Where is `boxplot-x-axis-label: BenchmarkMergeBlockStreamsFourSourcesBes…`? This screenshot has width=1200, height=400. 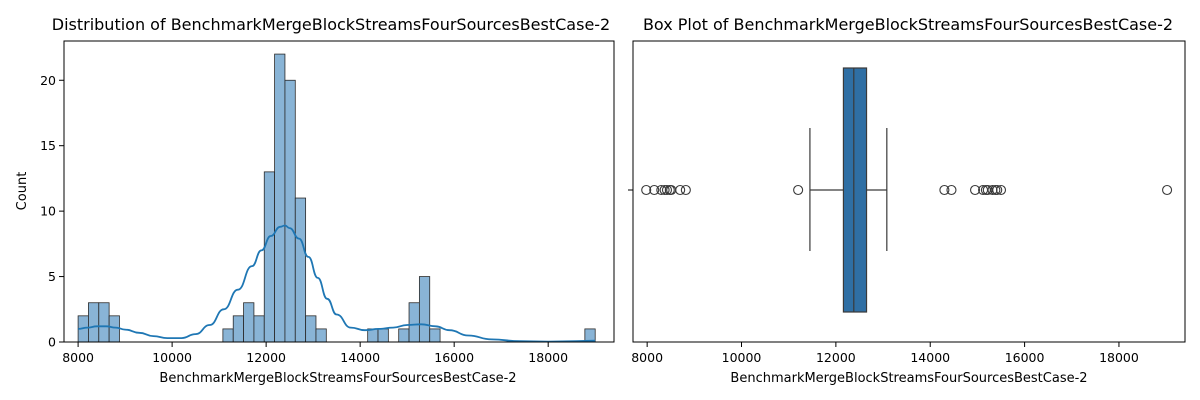
boxplot-x-axis-label: BenchmarkMergeBlockStreamsFourSourcesBes… is located at coordinates (908, 378).